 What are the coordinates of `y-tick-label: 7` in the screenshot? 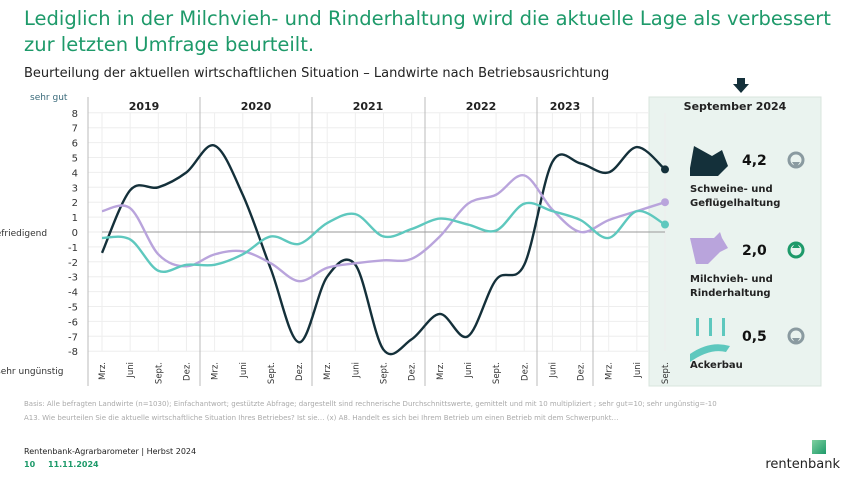 It's located at (75, 129).